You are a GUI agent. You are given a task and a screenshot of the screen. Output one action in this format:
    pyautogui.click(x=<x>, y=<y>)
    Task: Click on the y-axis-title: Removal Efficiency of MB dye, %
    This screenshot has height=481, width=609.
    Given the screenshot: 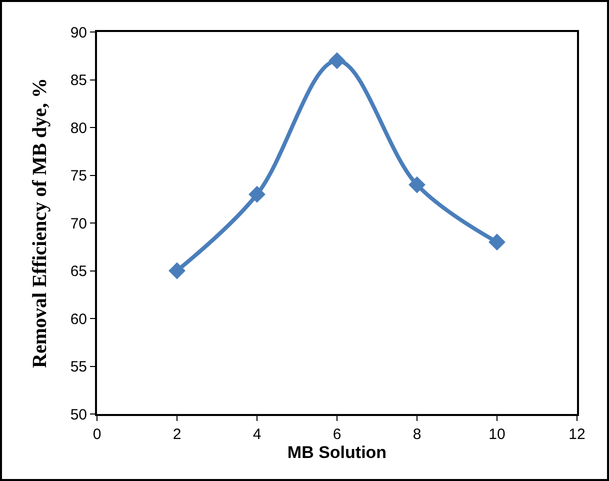 What is the action you would take?
    pyautogui.click(x=40, y=223)
    